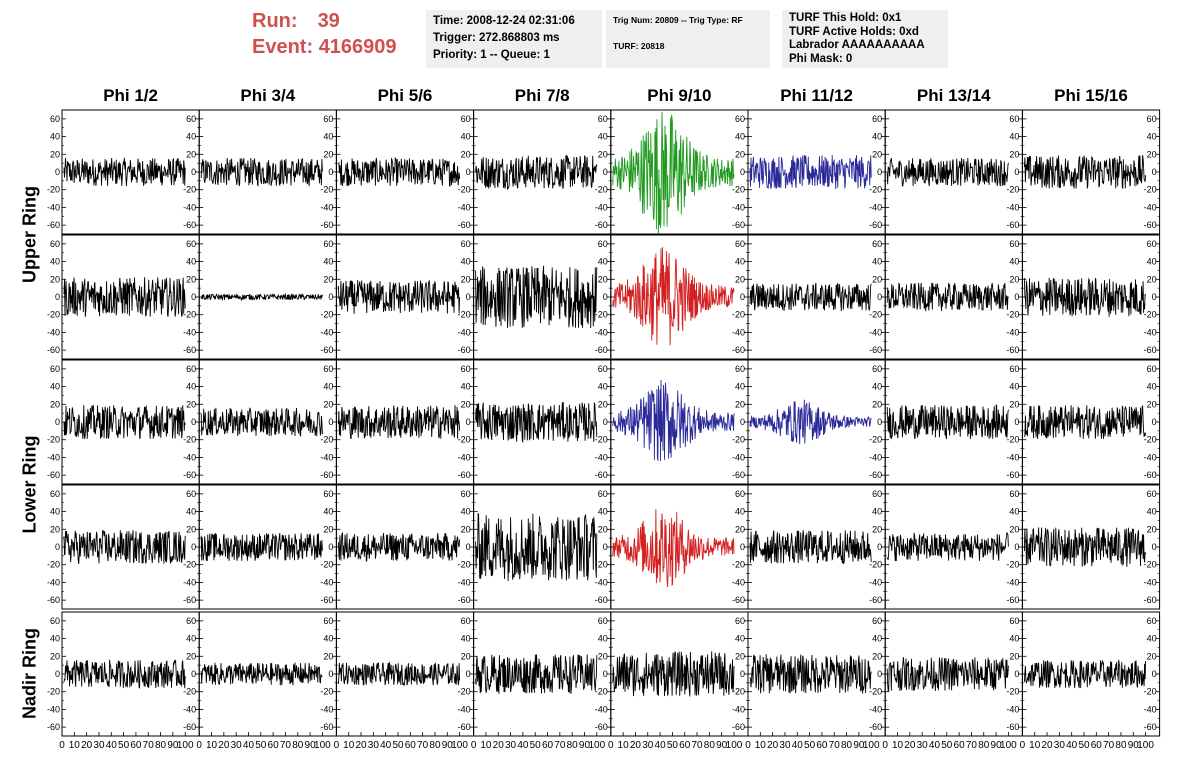  What do you see at coordinates (283, 47) in the screenshot?
I see `event-label: Event:` at bounding box center [283, 47].